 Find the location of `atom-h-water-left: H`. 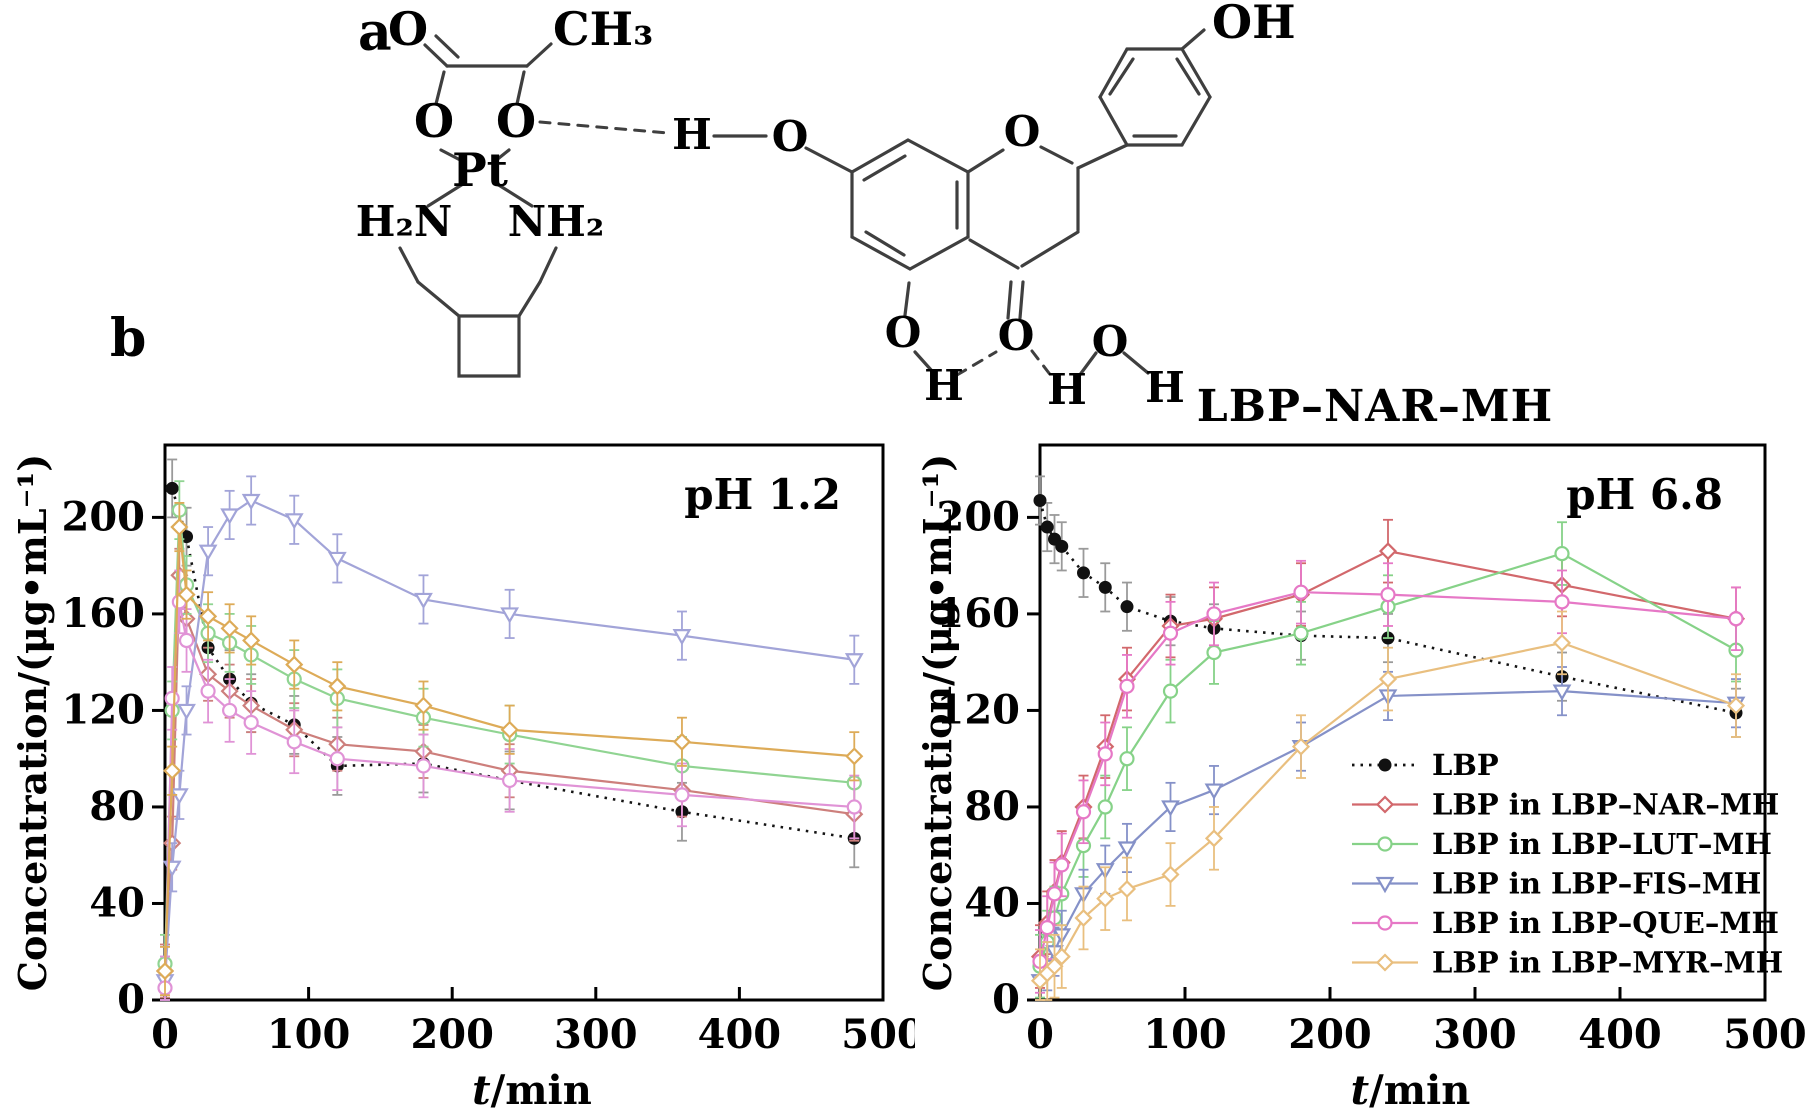

atom-h-water-left: H is located at coordinates (1067, 389).